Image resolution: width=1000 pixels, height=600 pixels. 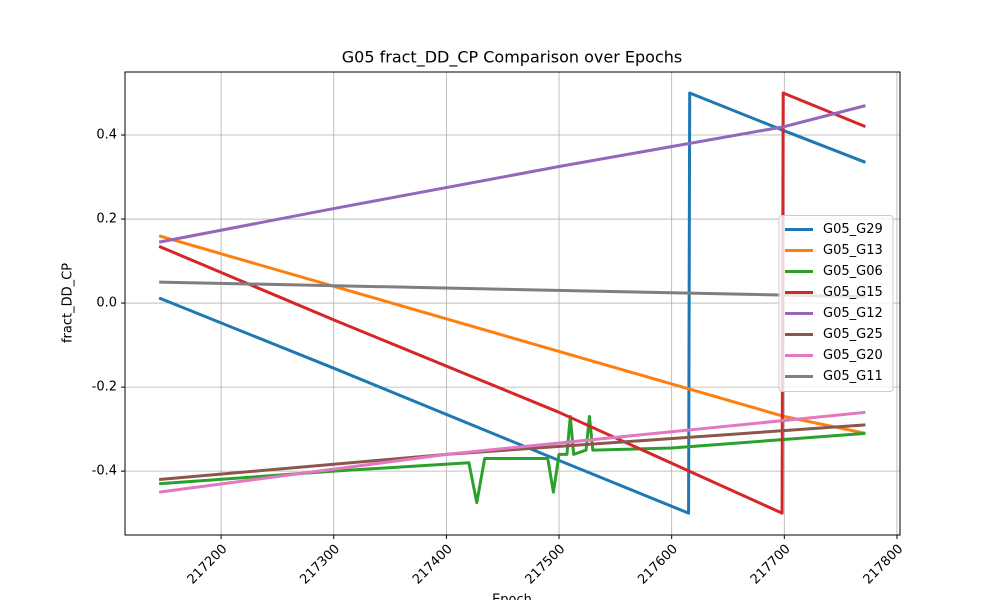 I want to click on y-tick-label: -0.4, so click(x=104, y=471).